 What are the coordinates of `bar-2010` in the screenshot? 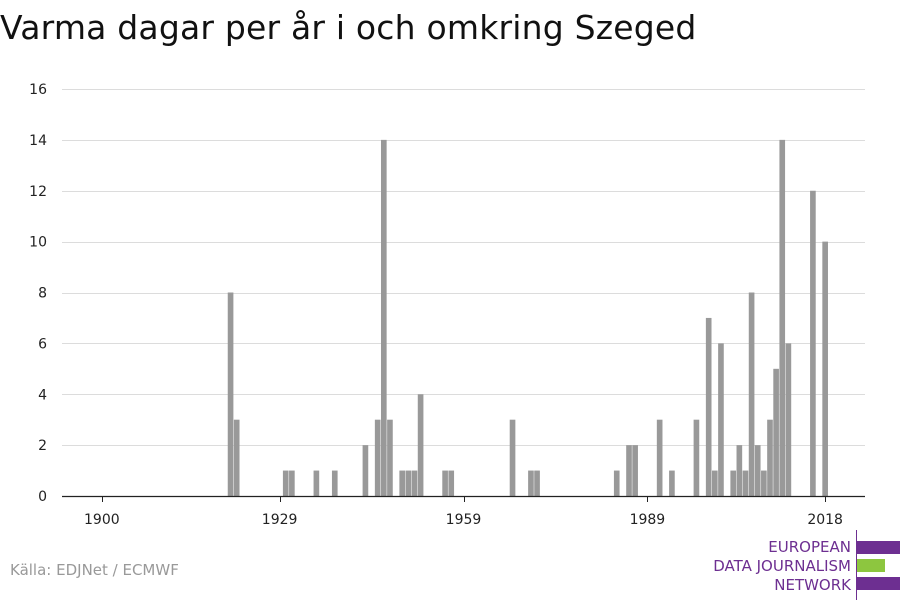 It's located at (776, 432).